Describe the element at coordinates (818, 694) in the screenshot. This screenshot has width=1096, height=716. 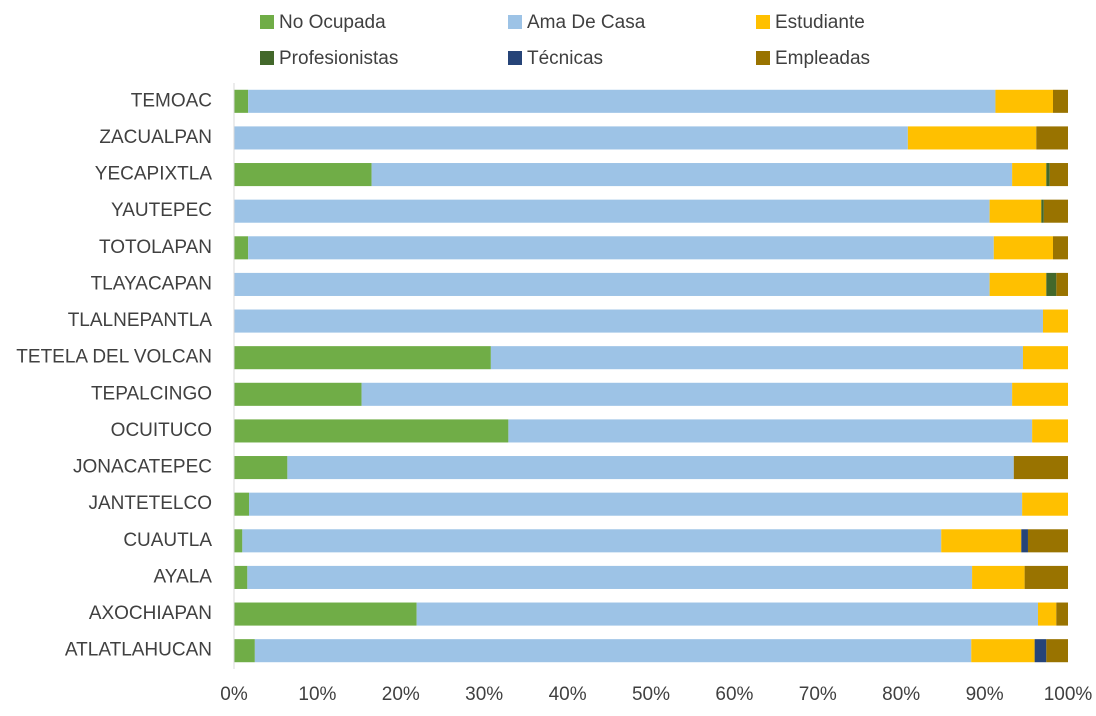
I see `x-tick-label: 70%` at that location.